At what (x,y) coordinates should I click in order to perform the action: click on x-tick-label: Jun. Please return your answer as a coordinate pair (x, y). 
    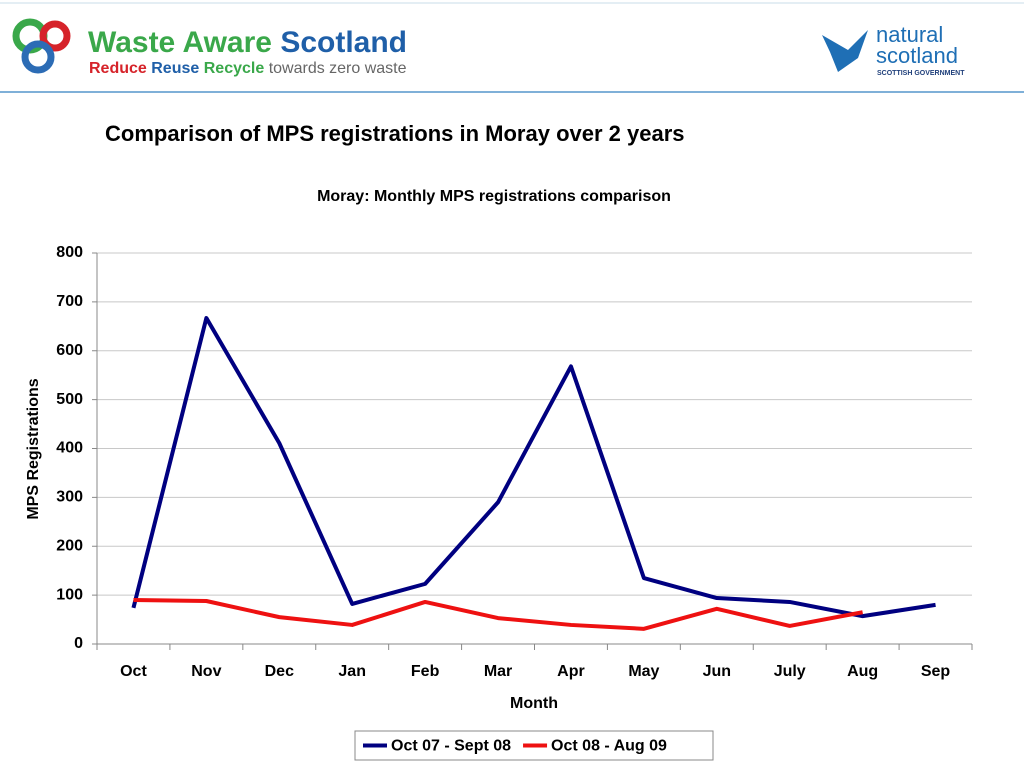
    Looking at the image, I should click on (717, 671).